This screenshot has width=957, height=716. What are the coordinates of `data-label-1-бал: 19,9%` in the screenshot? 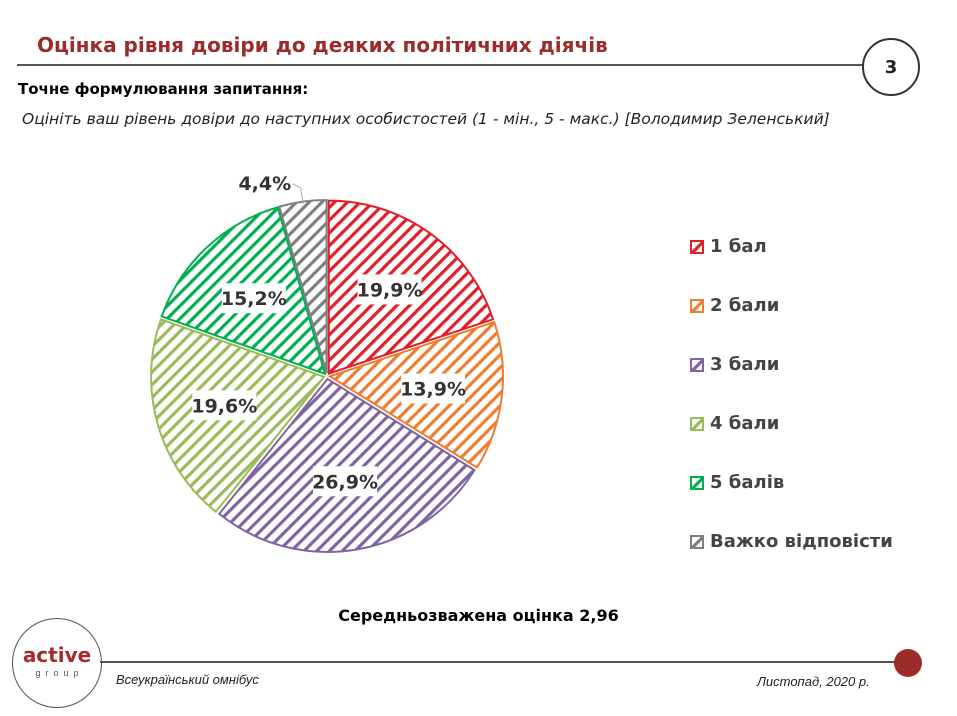 It's located at (390, 290).